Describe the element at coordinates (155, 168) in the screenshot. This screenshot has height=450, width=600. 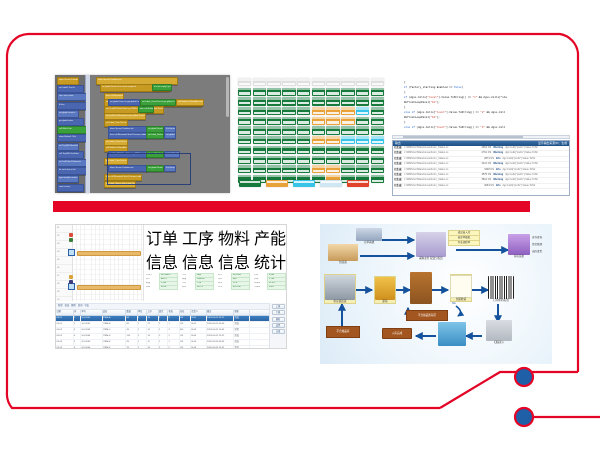
I see `canvas-block: set global ScanList to create empty list` at that location.